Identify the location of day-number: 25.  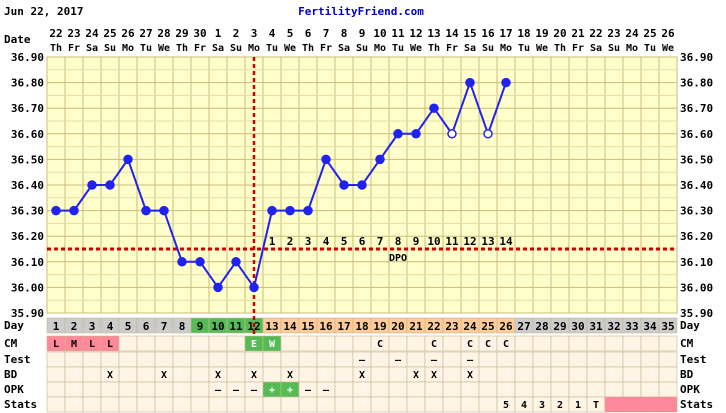
(487, 326).